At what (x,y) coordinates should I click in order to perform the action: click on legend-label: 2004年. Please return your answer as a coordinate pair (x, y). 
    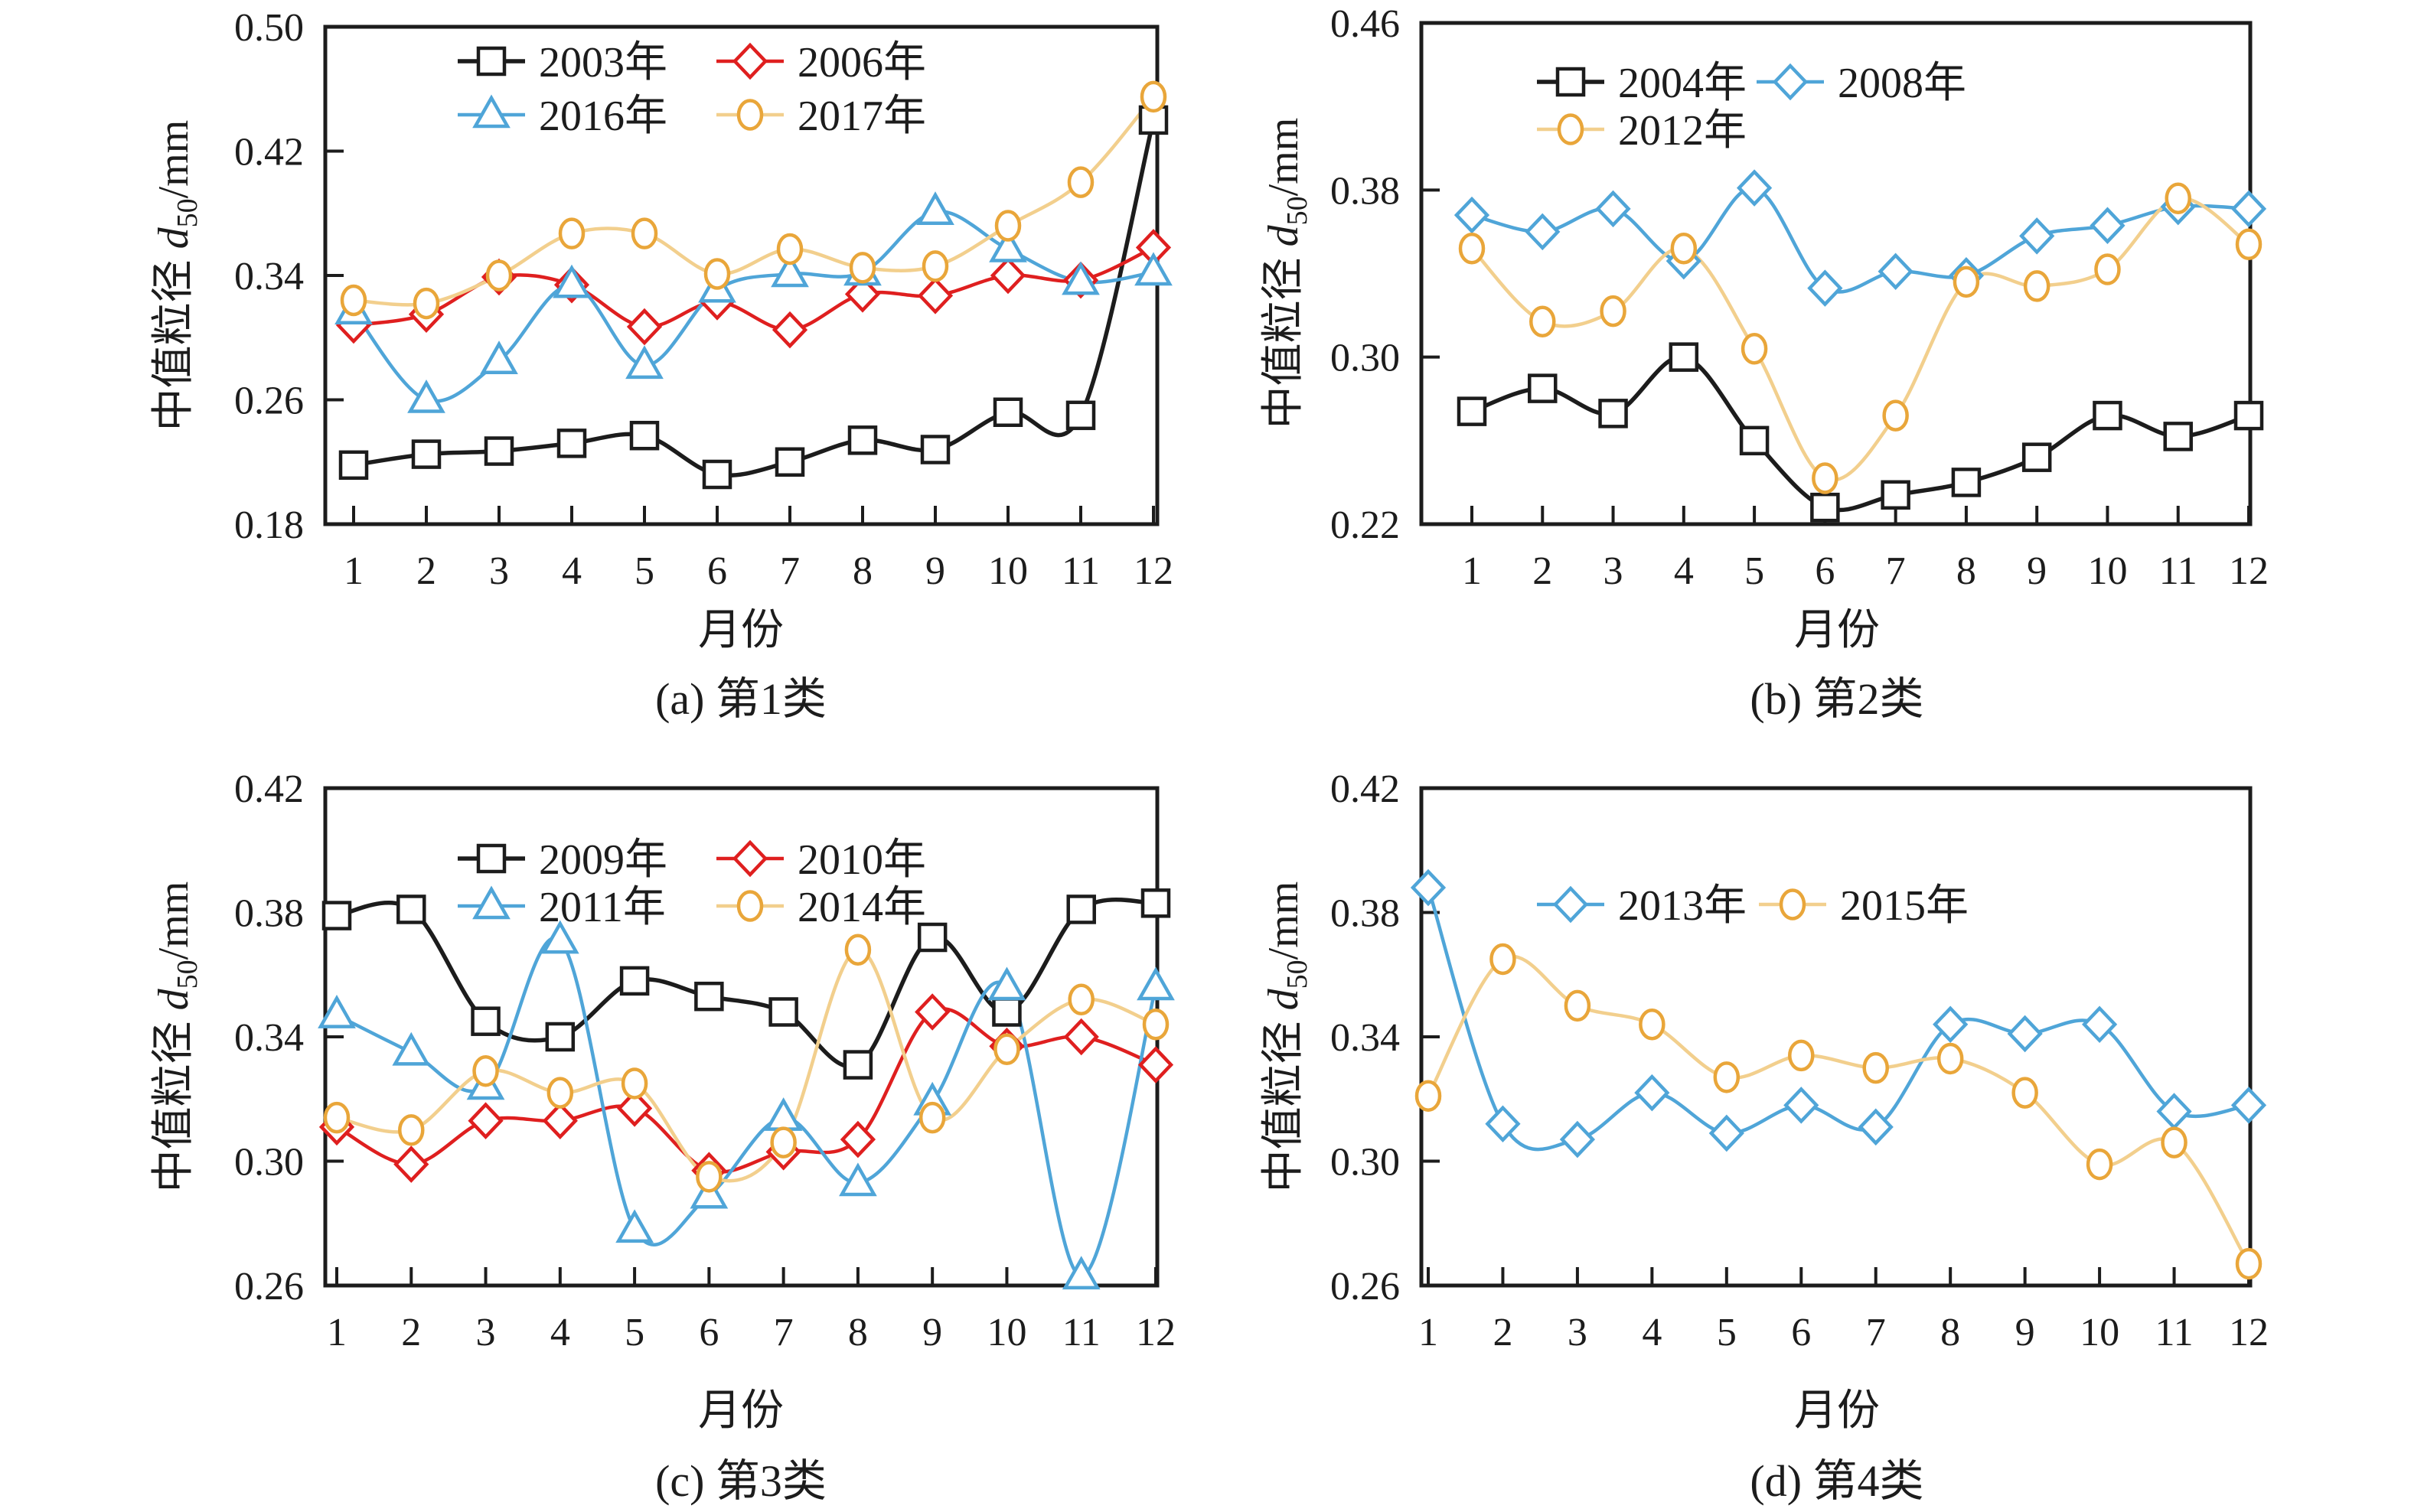
    Looking at the image, I should click on (1683, 84).